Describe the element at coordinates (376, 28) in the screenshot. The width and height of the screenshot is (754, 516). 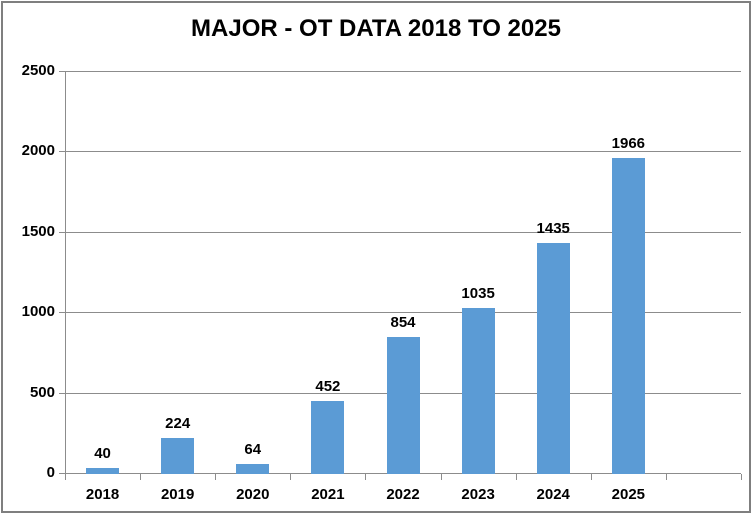
I see `chart-title: MAJOR - OT DATA 2018 TO 2025` at that location.